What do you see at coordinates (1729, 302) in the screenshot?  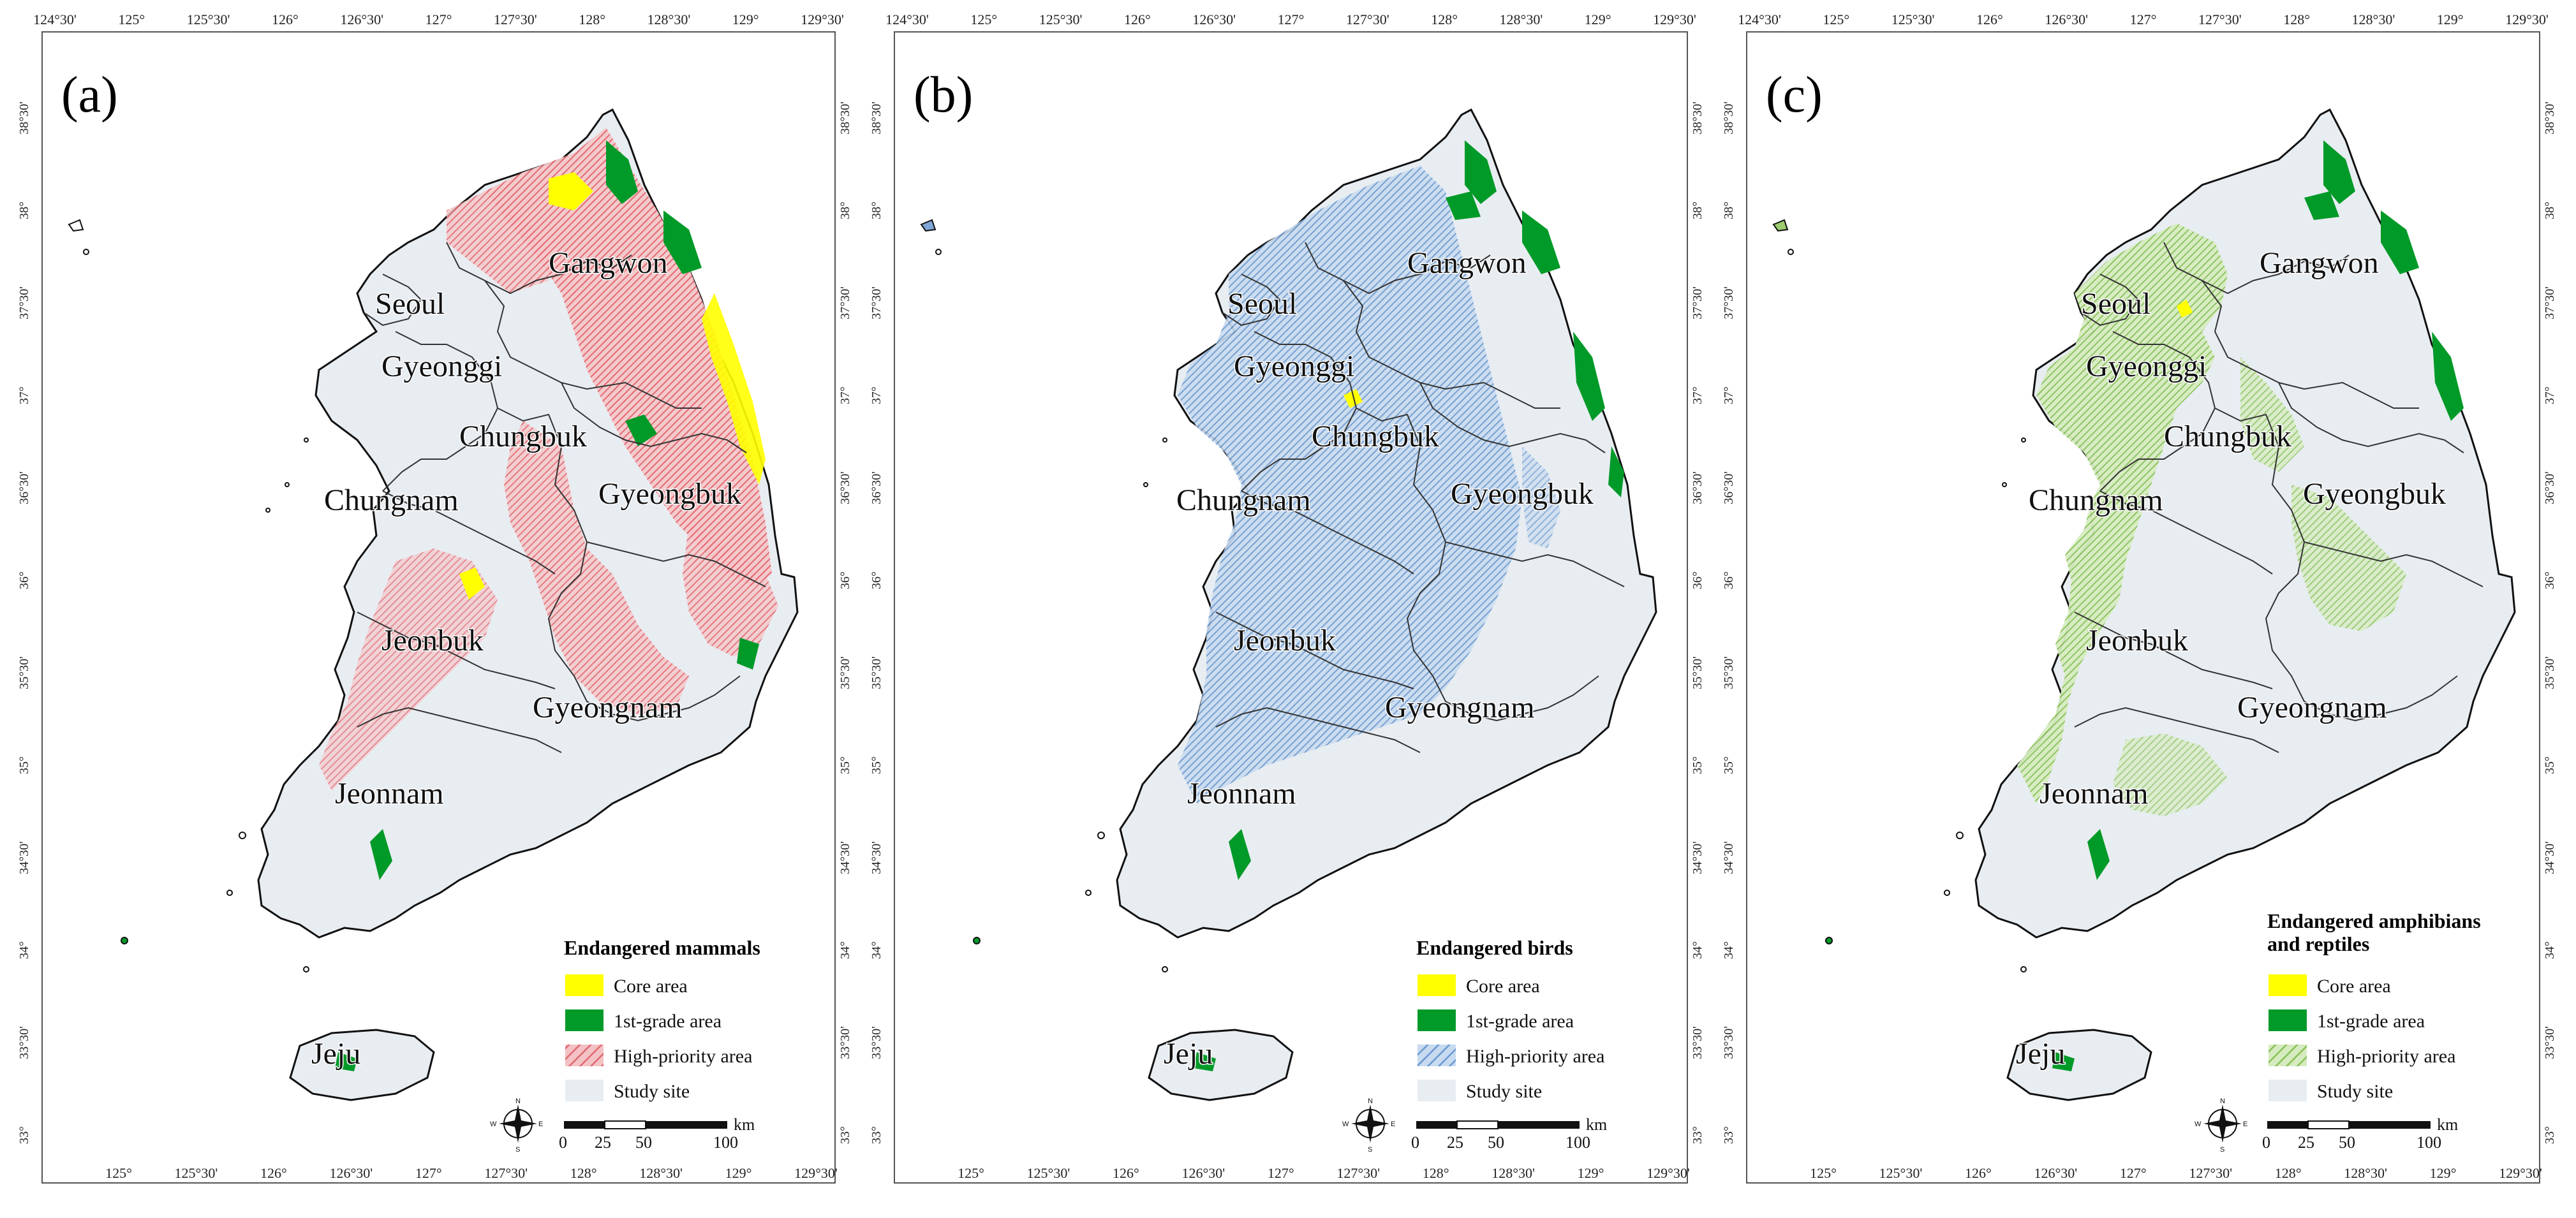 I see `tick-label-side: 37°30'` at bounding box center [1729, 302].